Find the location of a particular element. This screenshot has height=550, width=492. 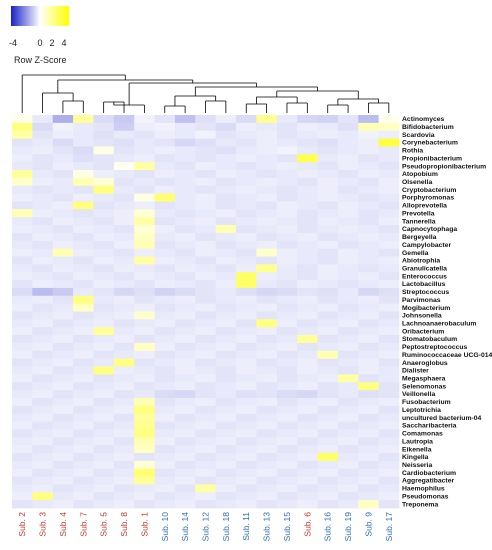

row-label: Capnocytophaga is located at coordinates (429, 229).